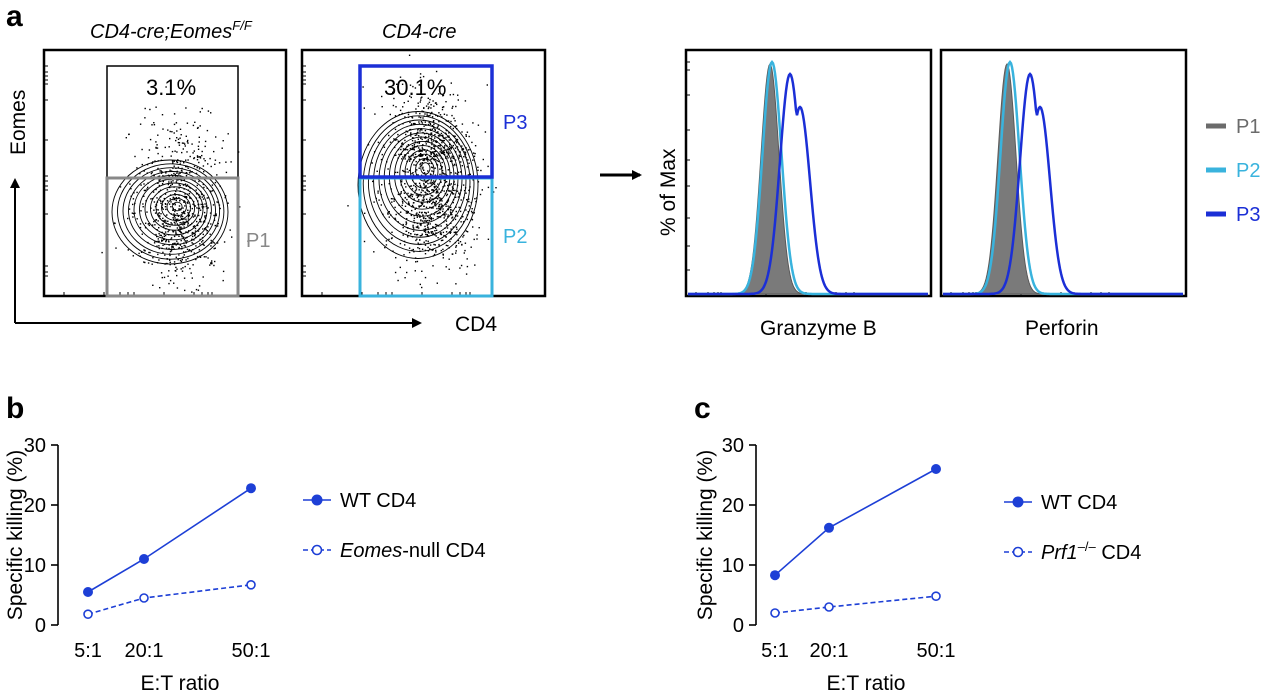 The image size is (1273, 696). Describe the element at coordinates (1072, 528) in the screenshot. I see `chart-c-legend: WT CD4 Prf1–/– CD4` at that location.